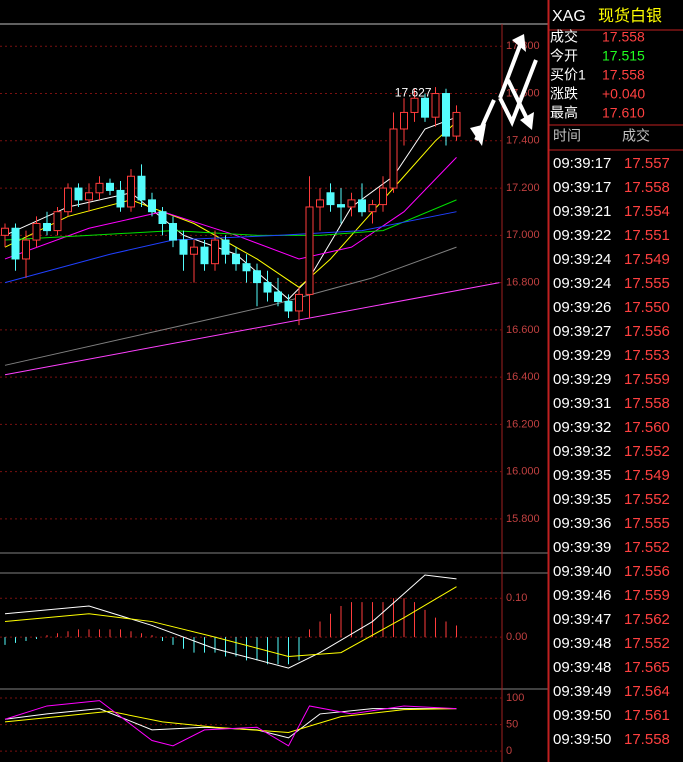  I want to click on y-tick-label: 0, so click(509, 751).